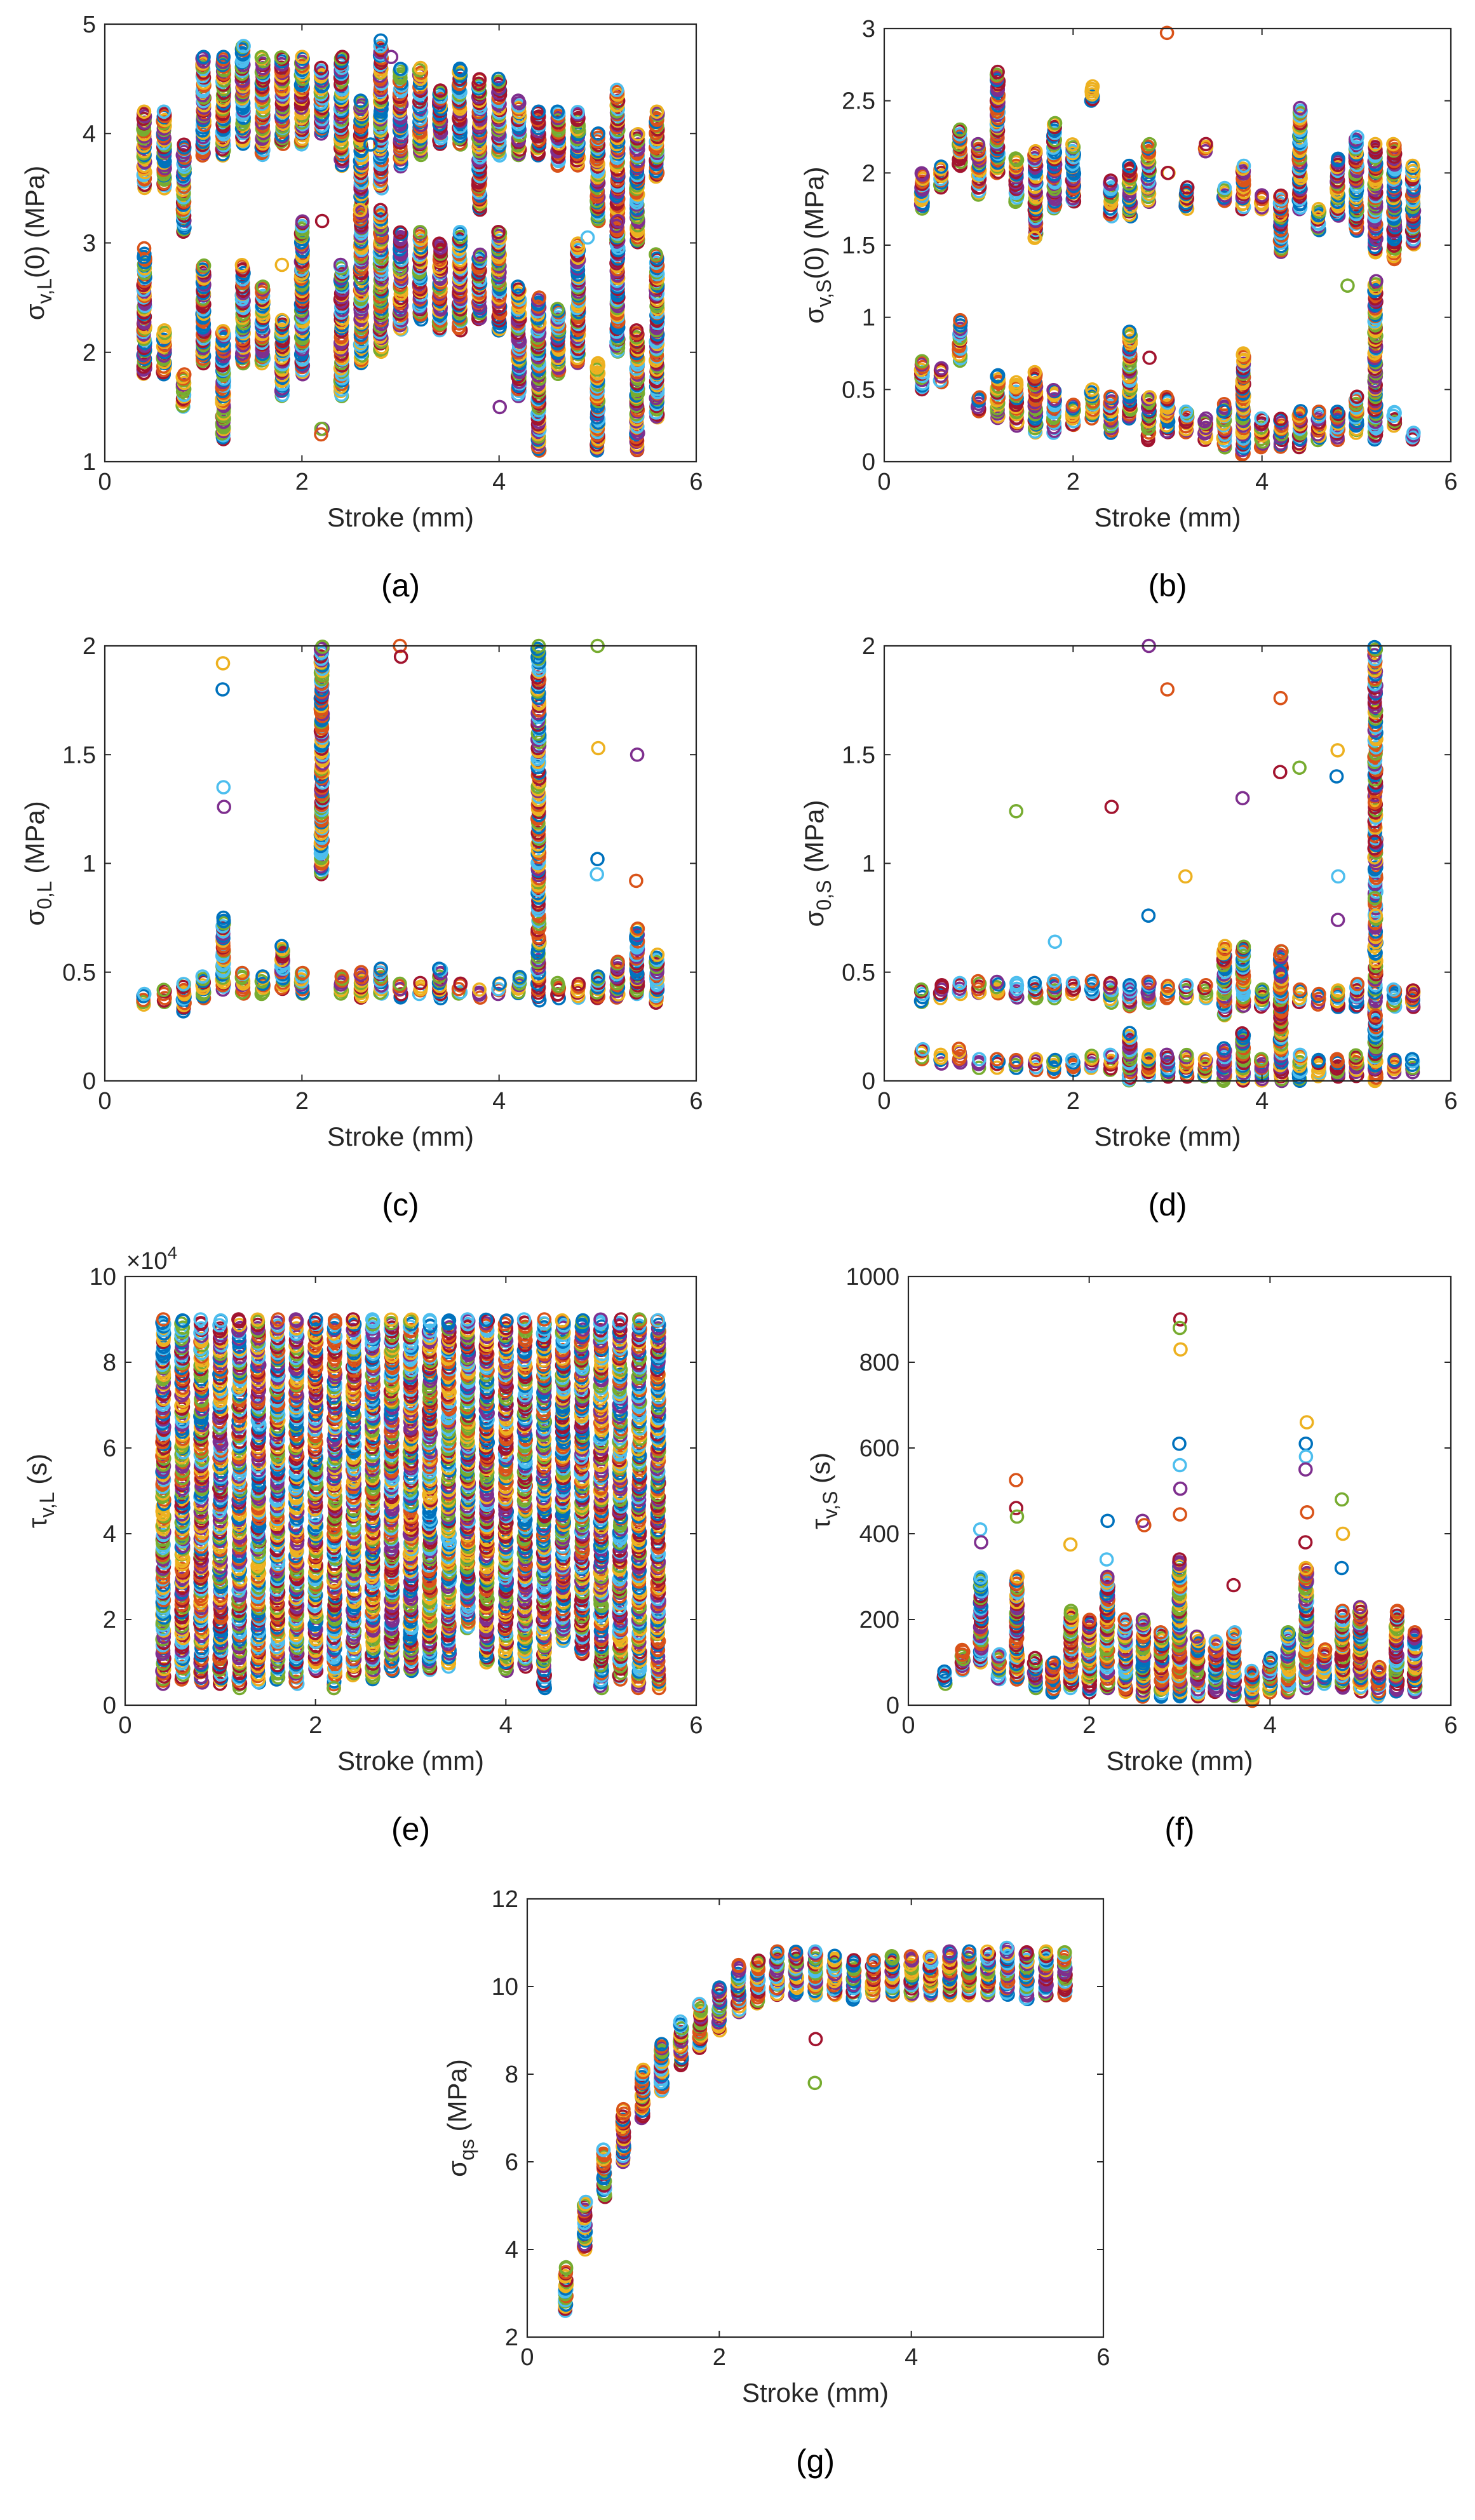  Describe the element at coordinates (400, 1205) in the screenshot. I see `panel-label: (c)` at that location.